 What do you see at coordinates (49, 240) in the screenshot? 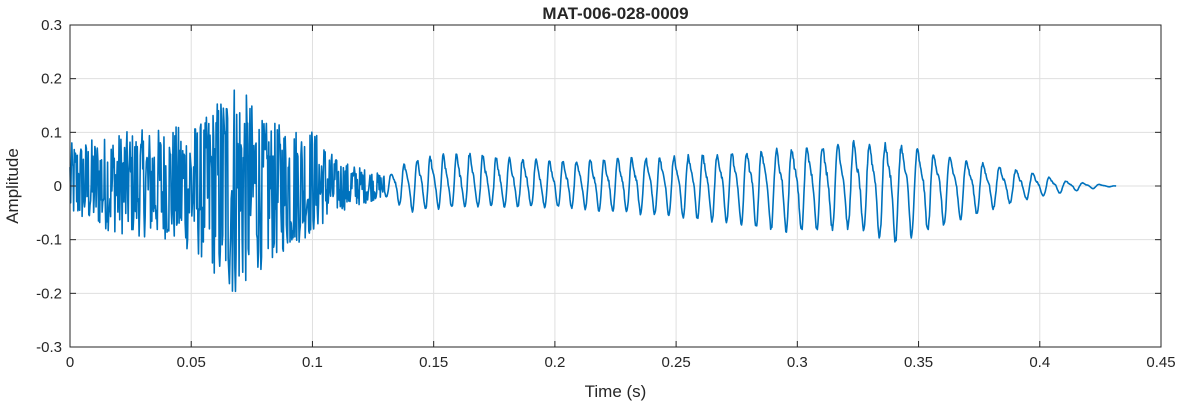
I see `y-tick-label: -0.1` at bounding box center [49, 240].